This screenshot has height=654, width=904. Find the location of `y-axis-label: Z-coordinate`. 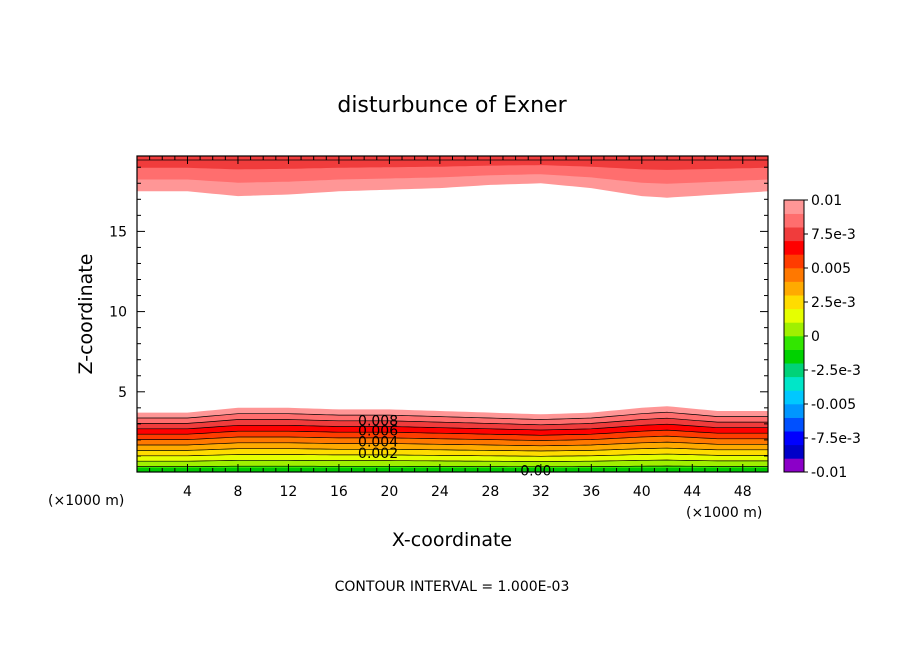

y-axis-label: Z-coordinate is located at coordinates (86, 314).